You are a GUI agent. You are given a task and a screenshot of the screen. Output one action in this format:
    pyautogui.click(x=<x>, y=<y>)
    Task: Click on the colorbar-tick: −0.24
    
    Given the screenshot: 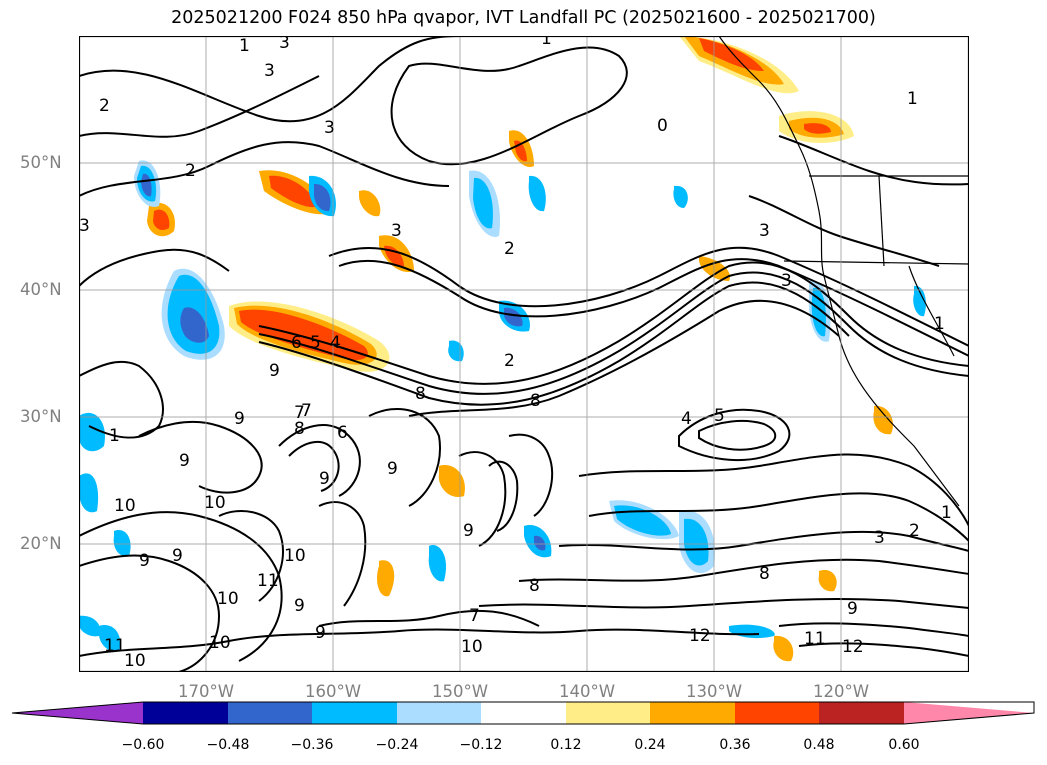 What is the action you would take?
    pyautogui.click(x=397, y=745)
    